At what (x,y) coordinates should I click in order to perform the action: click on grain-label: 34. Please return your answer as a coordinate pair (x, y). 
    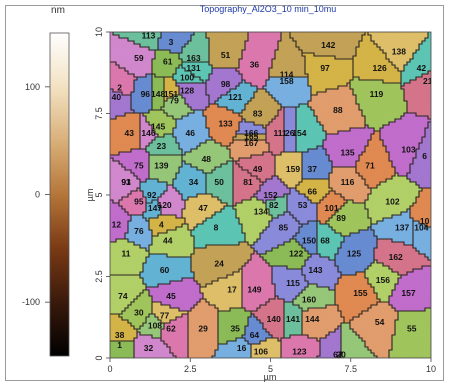
    Looking at the image, I should click on (194, 182).